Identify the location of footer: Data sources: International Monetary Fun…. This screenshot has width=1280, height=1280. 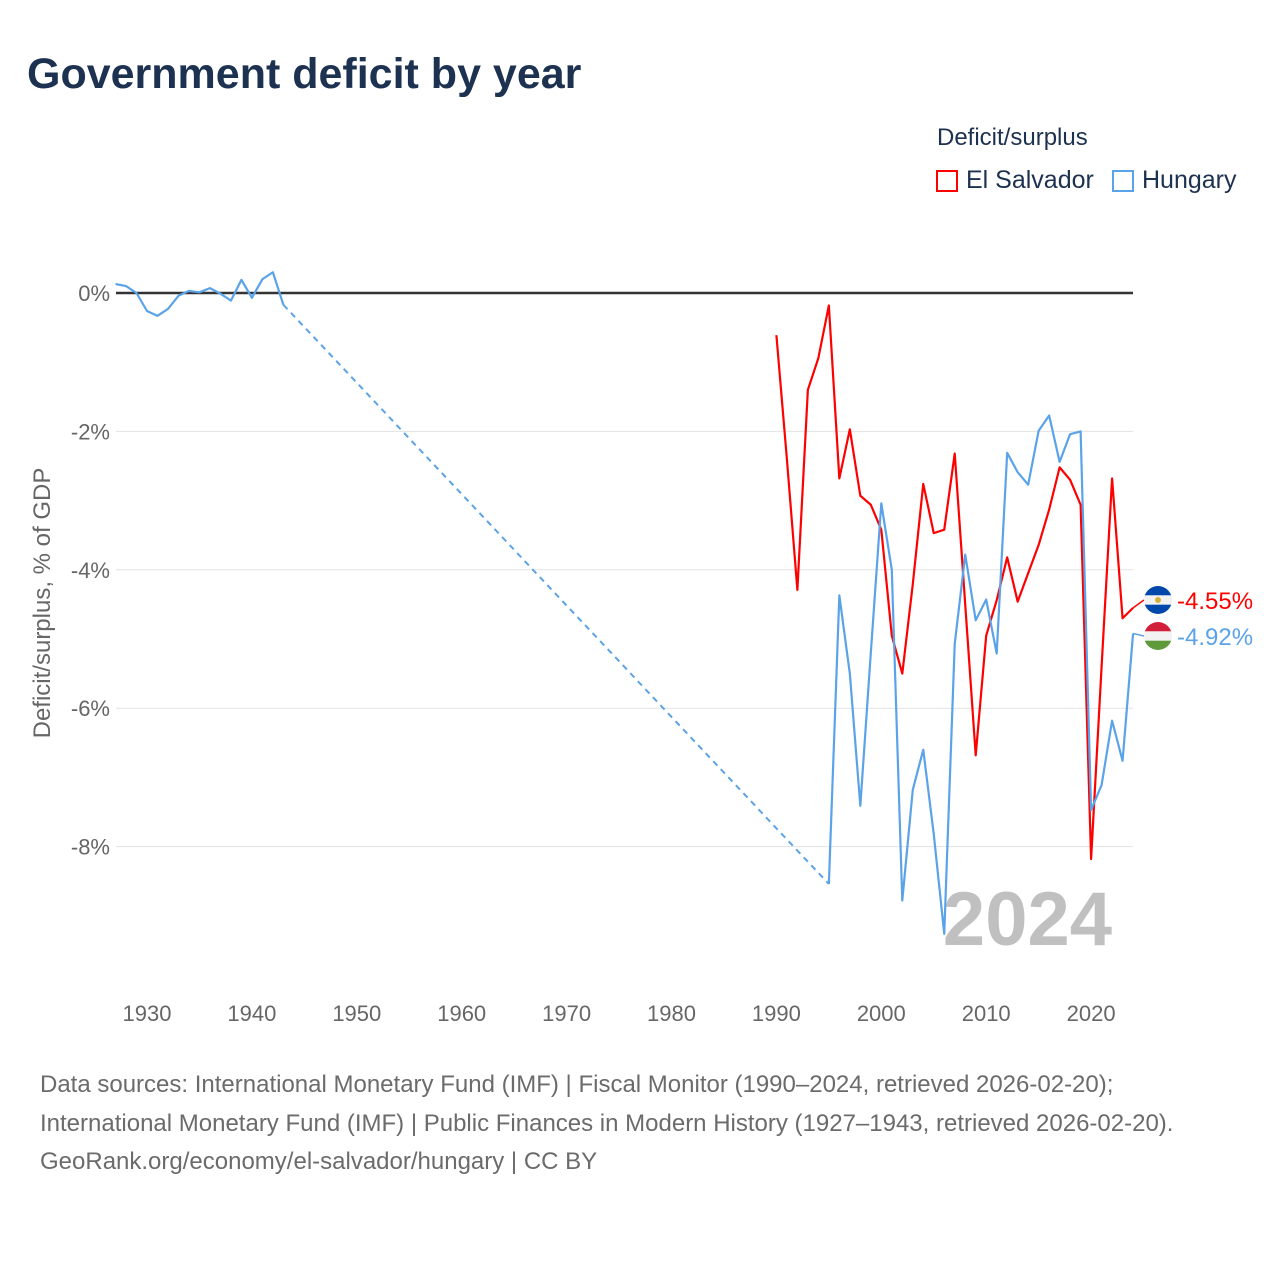
(640, 1124).